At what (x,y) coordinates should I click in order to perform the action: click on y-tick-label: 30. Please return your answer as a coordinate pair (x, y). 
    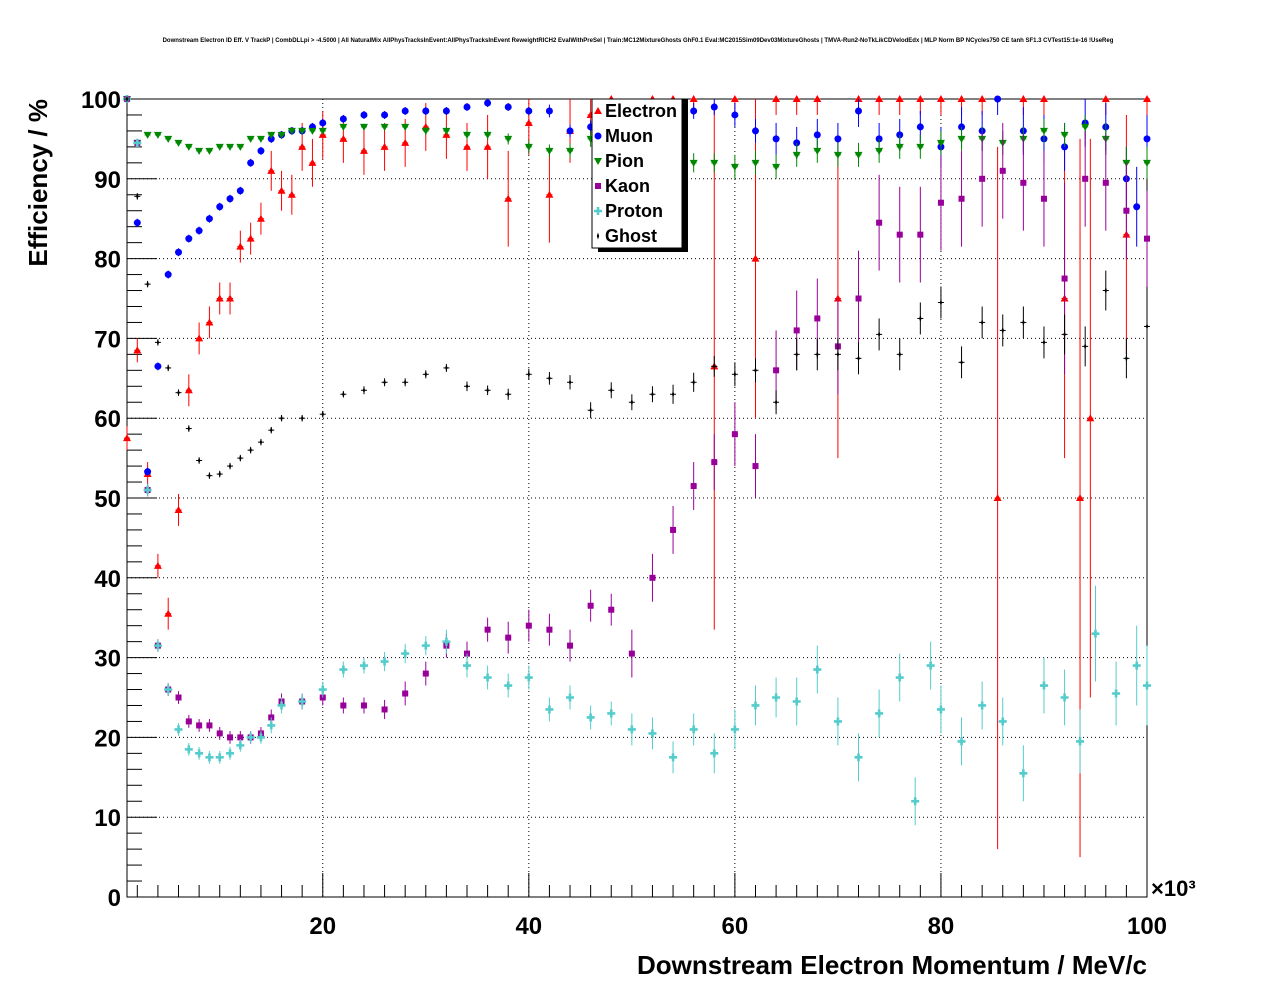
    Looking at the image, I should click on (107, 659).